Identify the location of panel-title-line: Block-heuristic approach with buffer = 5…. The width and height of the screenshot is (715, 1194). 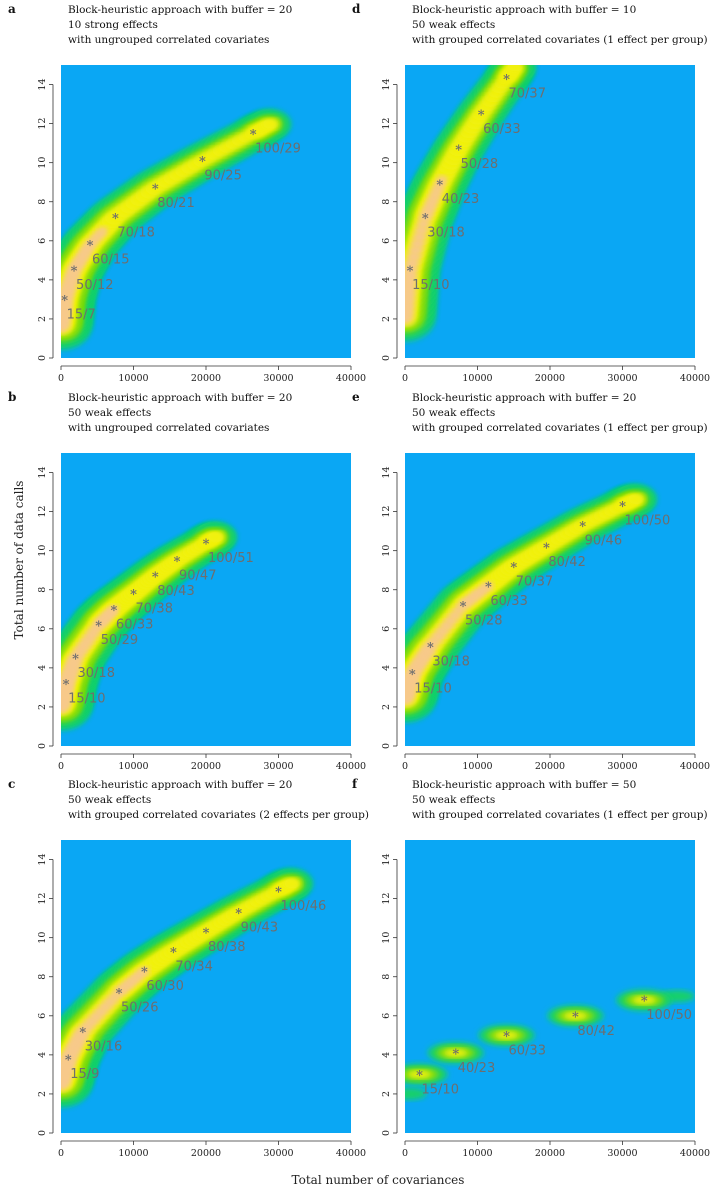
(524, 785).